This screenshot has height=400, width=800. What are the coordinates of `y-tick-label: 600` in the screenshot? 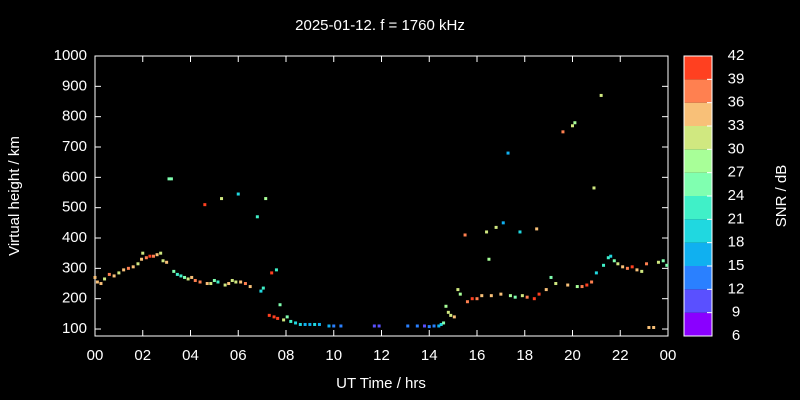 It's located at (74, 176).